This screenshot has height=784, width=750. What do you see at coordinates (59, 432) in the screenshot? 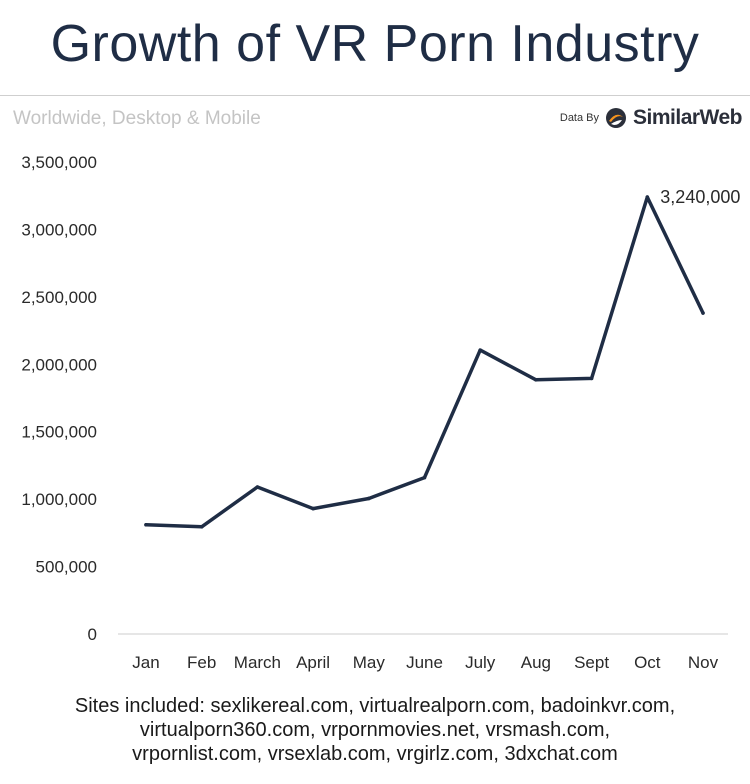
I see `y-tick-label: 1,500,000` at bounding box center [59, 432].